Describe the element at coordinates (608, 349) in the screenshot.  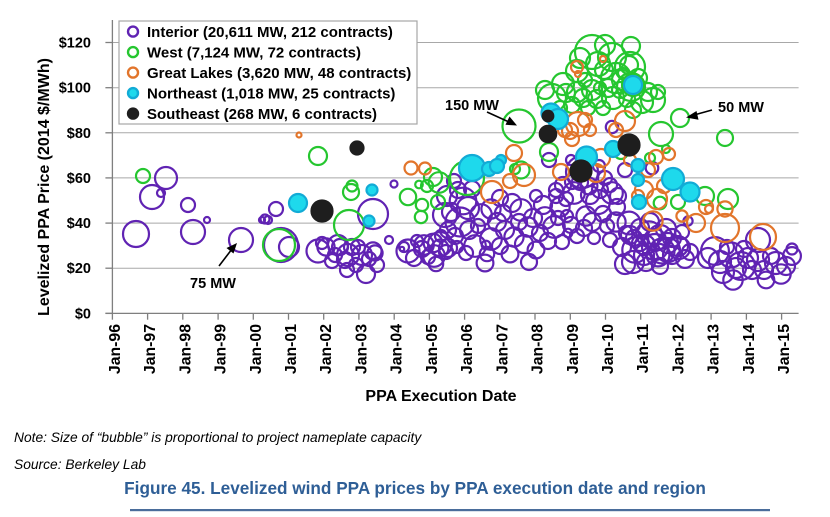
I see `svg-text: Jan-10` at that location.